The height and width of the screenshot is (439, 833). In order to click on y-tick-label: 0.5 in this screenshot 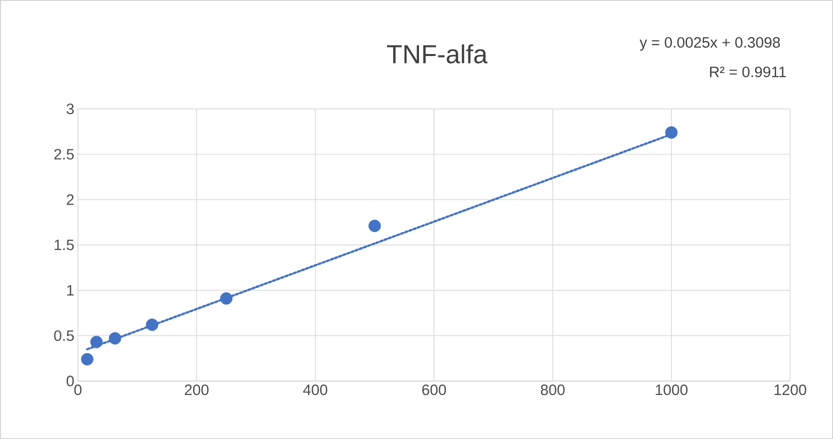, I will do `click(64, 335)`.